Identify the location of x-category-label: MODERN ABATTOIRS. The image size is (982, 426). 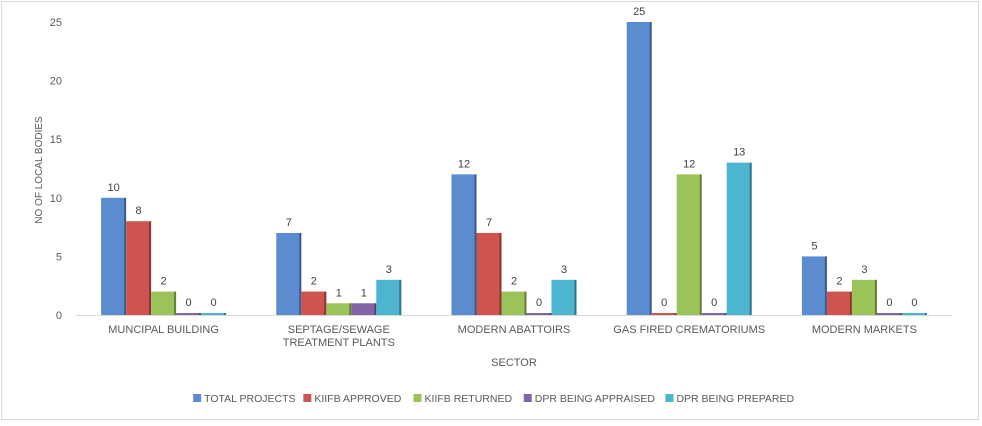
(514, 330).